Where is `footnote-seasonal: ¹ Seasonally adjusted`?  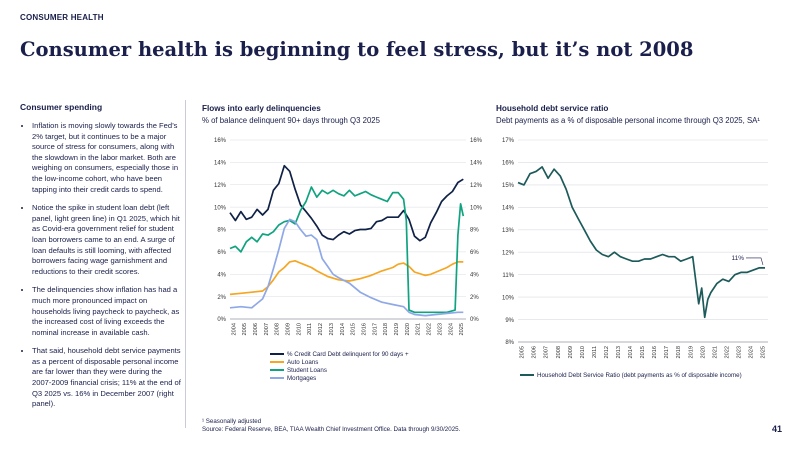
footnote-seasonal: ¹ Seasonally adjusted is located at coordinates (232, 421).